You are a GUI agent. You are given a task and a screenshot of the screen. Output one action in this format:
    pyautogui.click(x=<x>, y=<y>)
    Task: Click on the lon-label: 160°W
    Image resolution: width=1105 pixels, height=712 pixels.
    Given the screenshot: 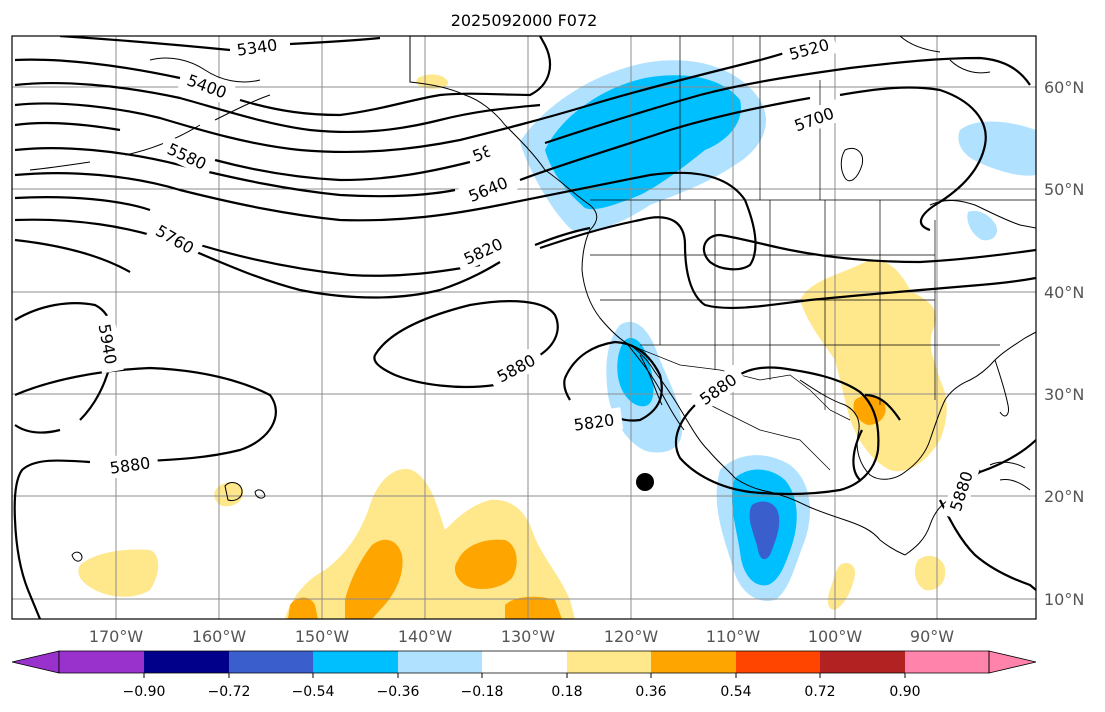 What is the action you would take?
    pyautogui.click(x=219, y=636)
    